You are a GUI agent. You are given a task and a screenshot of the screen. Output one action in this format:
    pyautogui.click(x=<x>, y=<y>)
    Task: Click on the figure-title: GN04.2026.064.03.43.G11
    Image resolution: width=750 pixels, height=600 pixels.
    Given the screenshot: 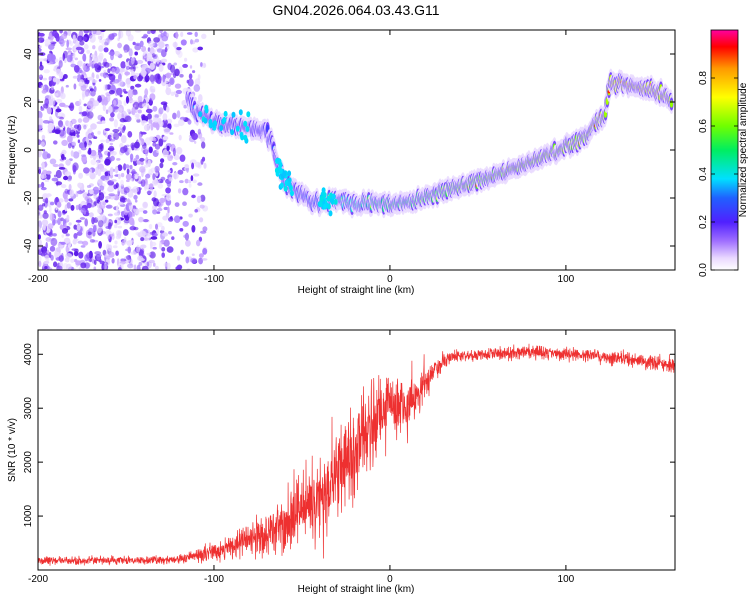 What is the action you would take?
    pyautogui.click(x=355, y=10)
    